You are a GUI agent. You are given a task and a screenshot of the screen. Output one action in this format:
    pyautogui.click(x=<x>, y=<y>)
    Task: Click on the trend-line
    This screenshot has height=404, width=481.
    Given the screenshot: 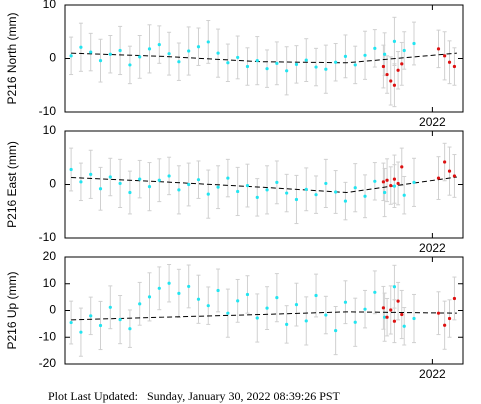 What is the action you would take?
    pyautogui.click(x=264, y=58)
    